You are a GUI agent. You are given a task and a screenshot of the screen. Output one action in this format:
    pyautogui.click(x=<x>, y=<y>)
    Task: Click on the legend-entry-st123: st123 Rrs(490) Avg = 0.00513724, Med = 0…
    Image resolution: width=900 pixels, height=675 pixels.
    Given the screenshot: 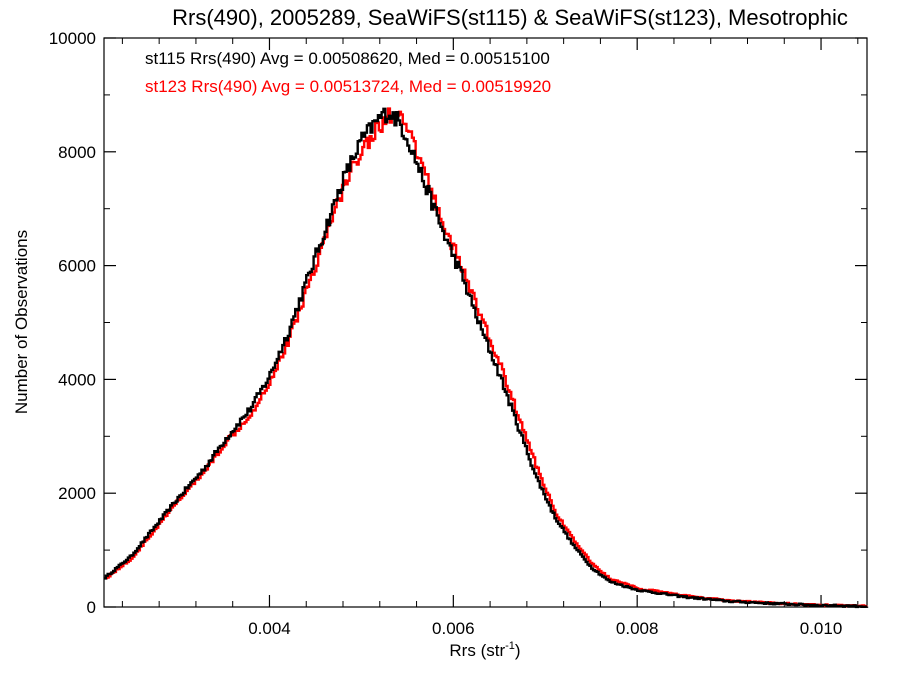 What is the action you would take?
    pyautogui.click(x=348, y=86)
    